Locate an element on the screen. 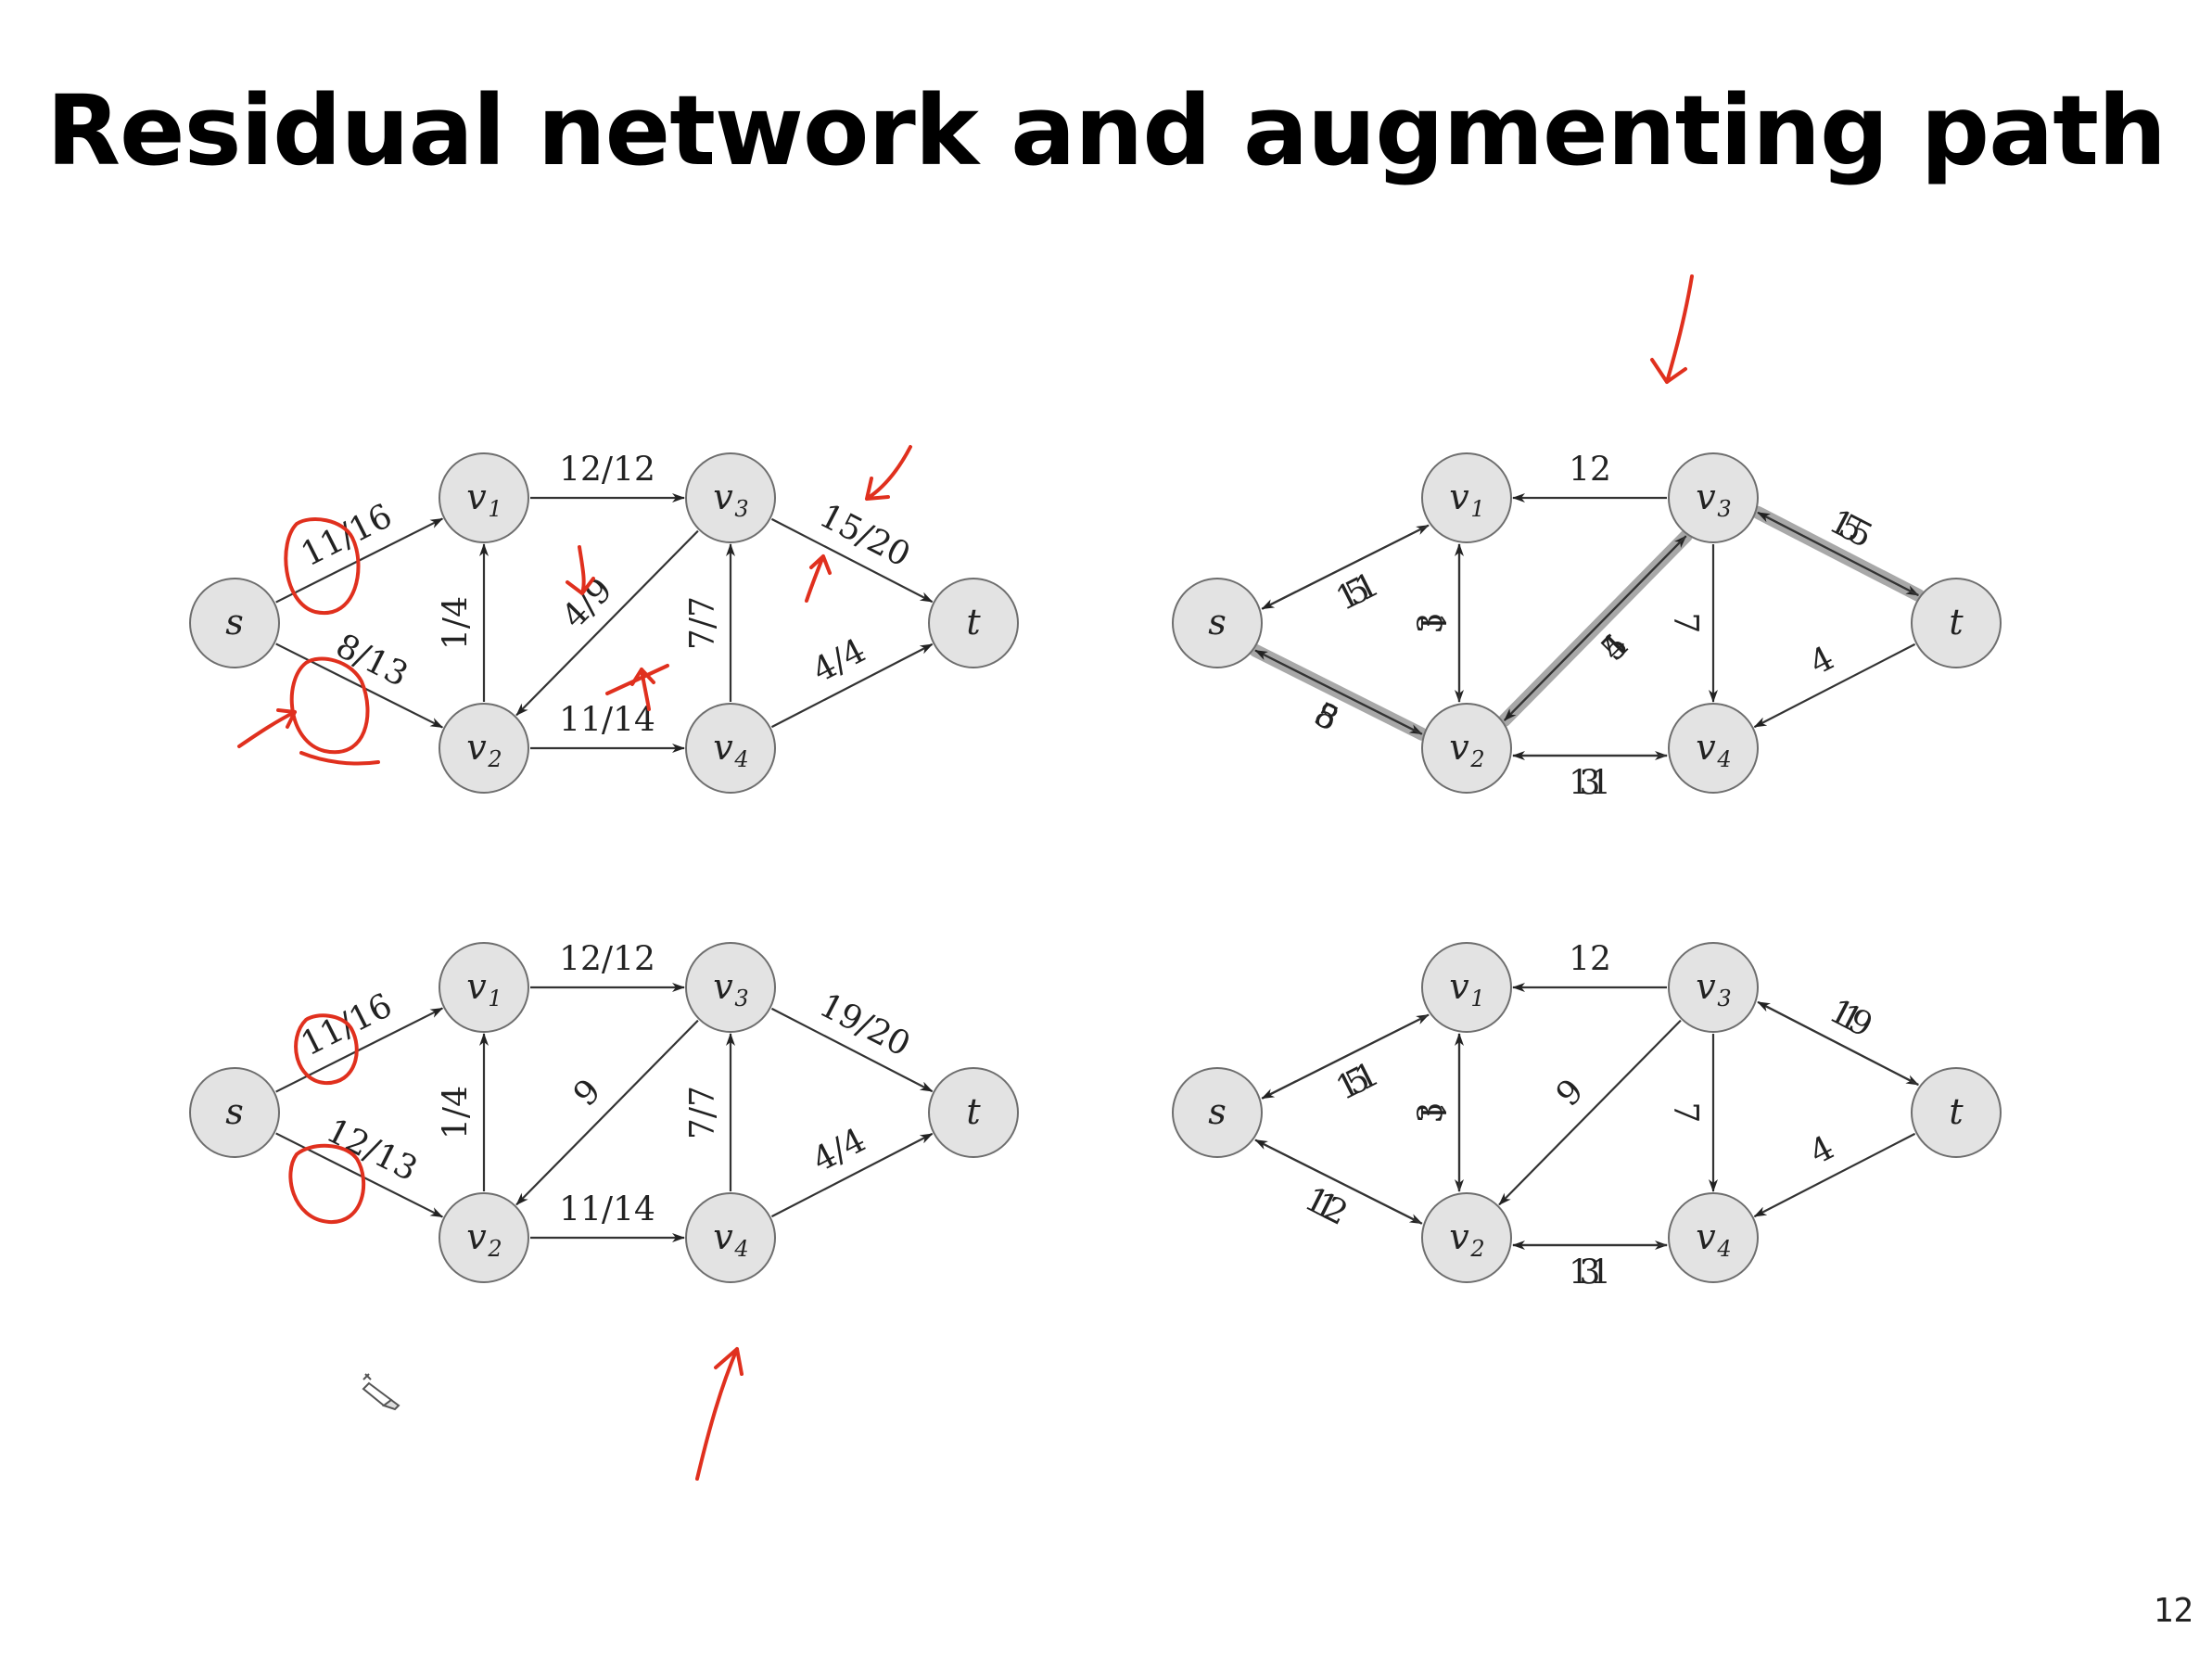 Image resolution: width=2212 pixels, height=1654 pixels. edge-v3-v4: 7 is located at coordinates (1692, 623).